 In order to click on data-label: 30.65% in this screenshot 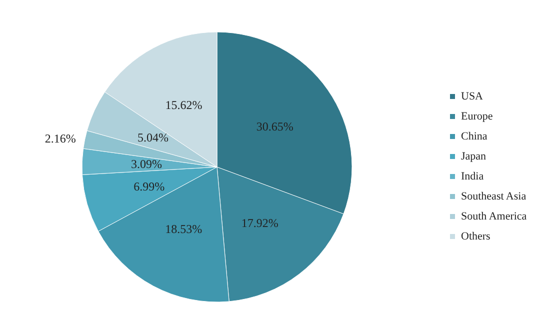, I will do `click(275, 127)`.